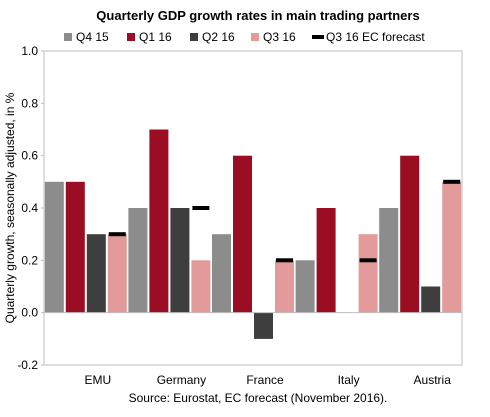 The image size is (490, 417). What do you see at coordinates (265, 380) in the screenshot?
I see `x-tick-label: France` at bounding box center [265, 380].